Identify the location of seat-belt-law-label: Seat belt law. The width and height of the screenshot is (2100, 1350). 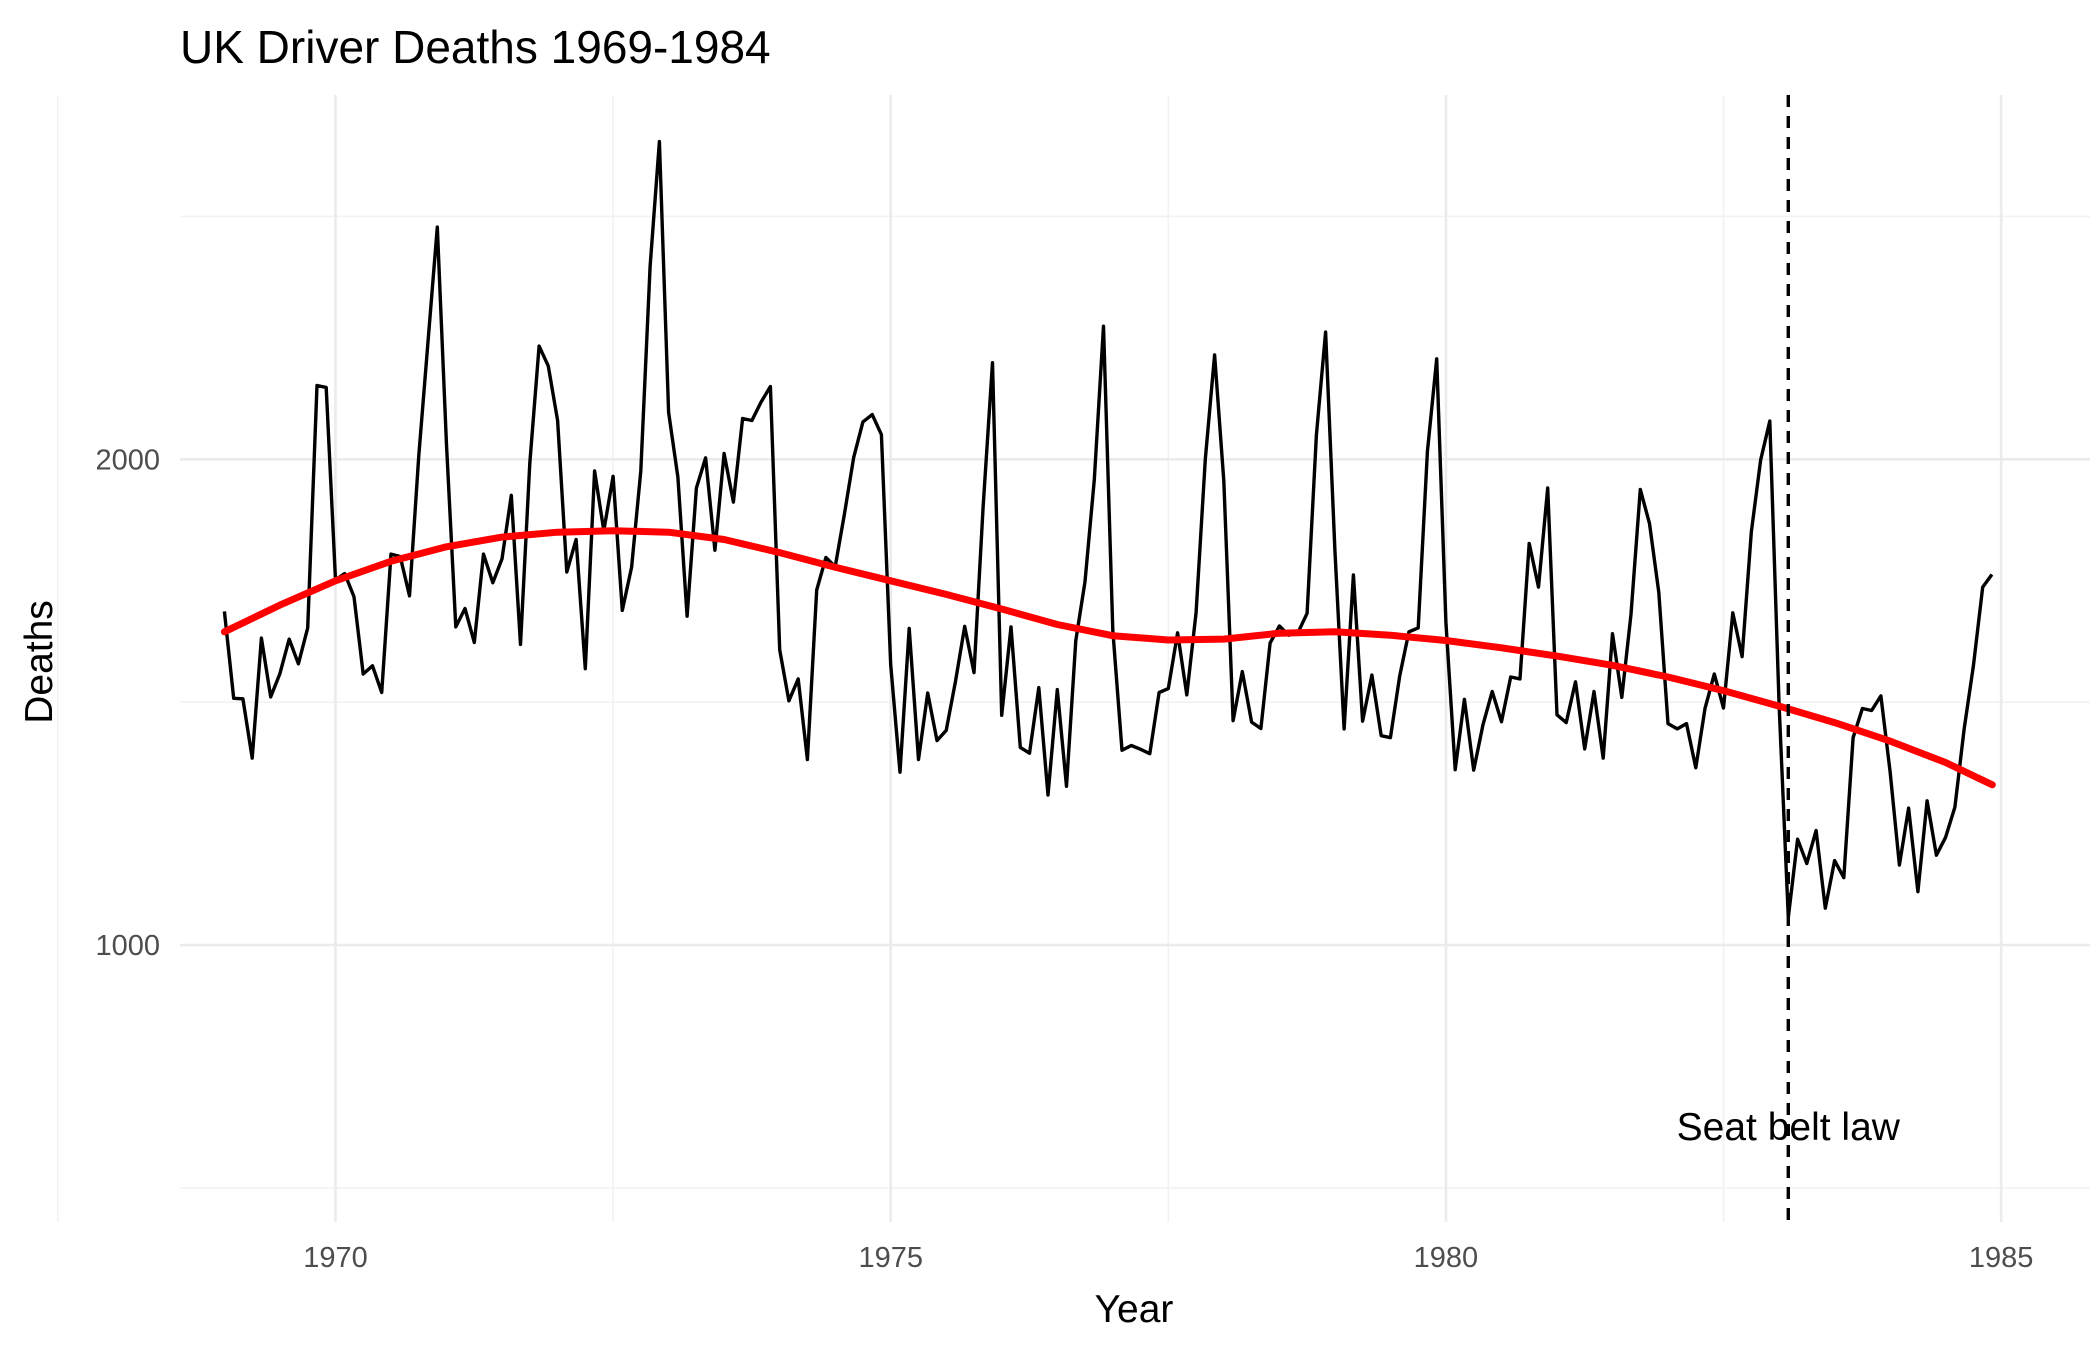
(1789, 1127).